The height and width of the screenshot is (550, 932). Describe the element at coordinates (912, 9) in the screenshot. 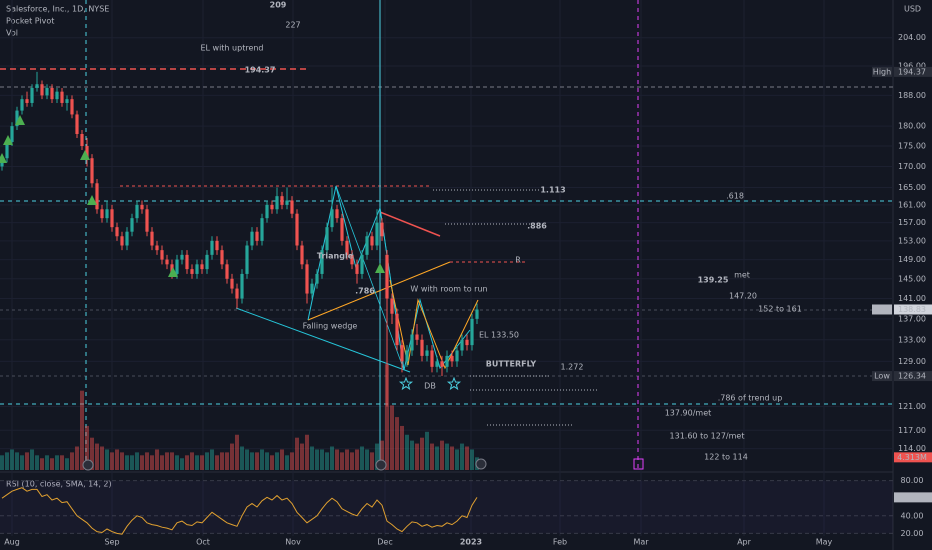

I see `currency-label: USD` at that location.